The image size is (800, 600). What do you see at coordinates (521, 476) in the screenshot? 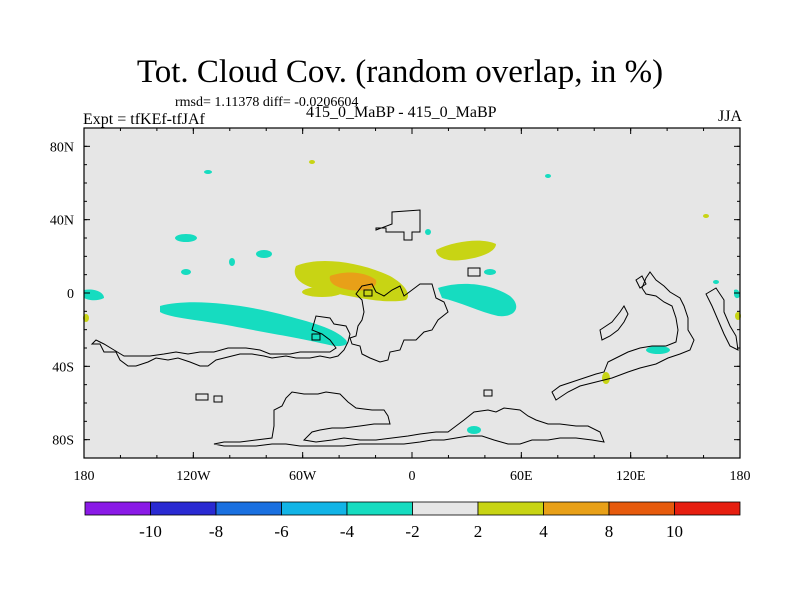
I see `x-tick-label: 60E` at bounding box center [521, 476].